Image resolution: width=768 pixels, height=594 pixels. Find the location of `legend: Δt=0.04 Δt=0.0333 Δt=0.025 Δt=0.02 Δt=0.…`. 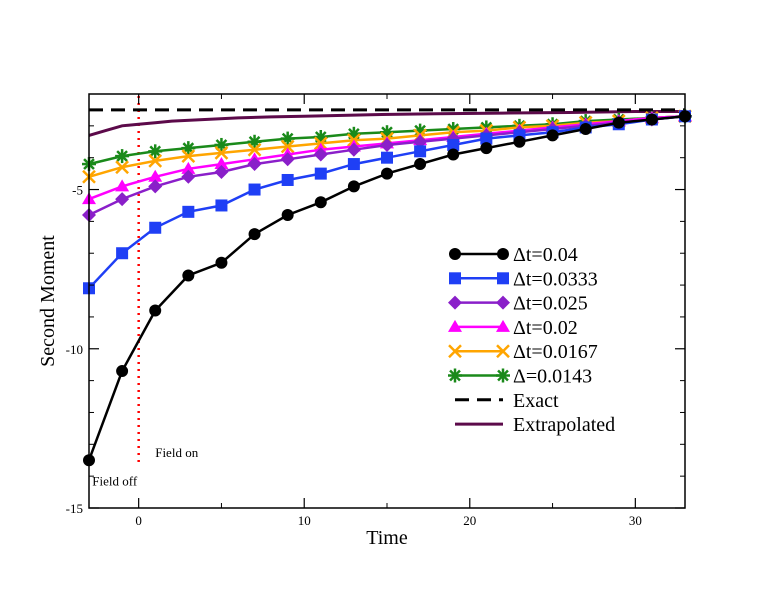

legend: Δt=0.04 Δt=0.0333 Δt=0.025 Δt=0.02 Δt=0.… is located at coordinates (531, 340).